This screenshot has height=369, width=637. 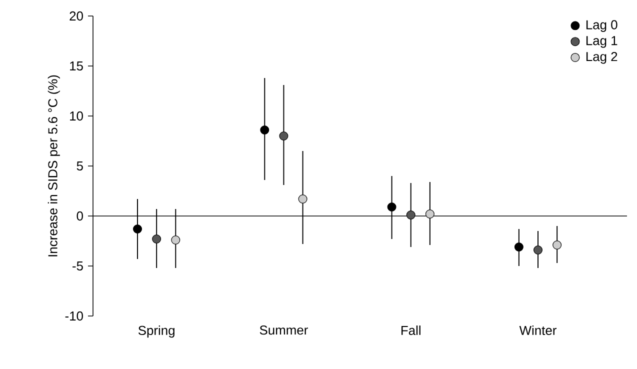 What do you see at coordinates (602, 26) in the screenshot?
I see `legend-label: Lag 0` at bounding box center [602, 26].